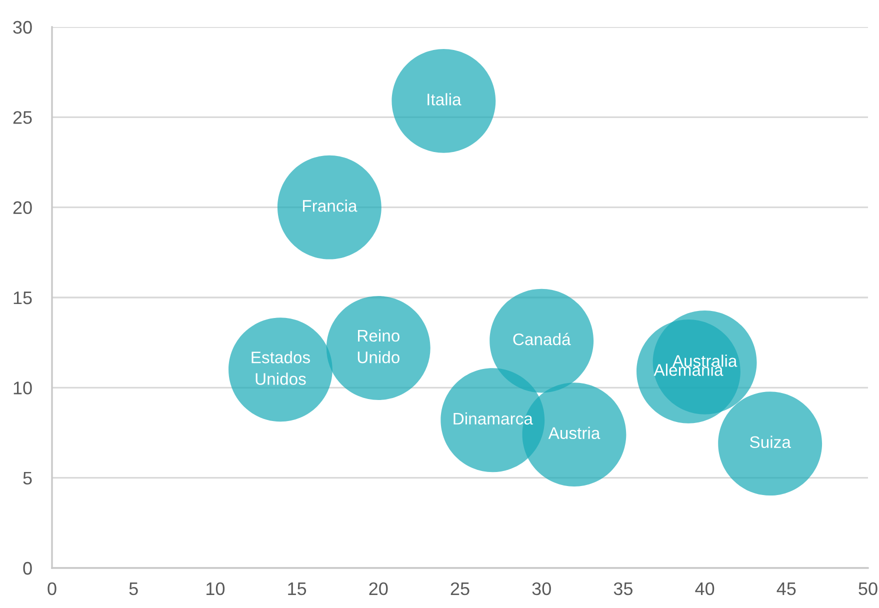  I want to click on y-tick-label: 20, so click(22, 207).